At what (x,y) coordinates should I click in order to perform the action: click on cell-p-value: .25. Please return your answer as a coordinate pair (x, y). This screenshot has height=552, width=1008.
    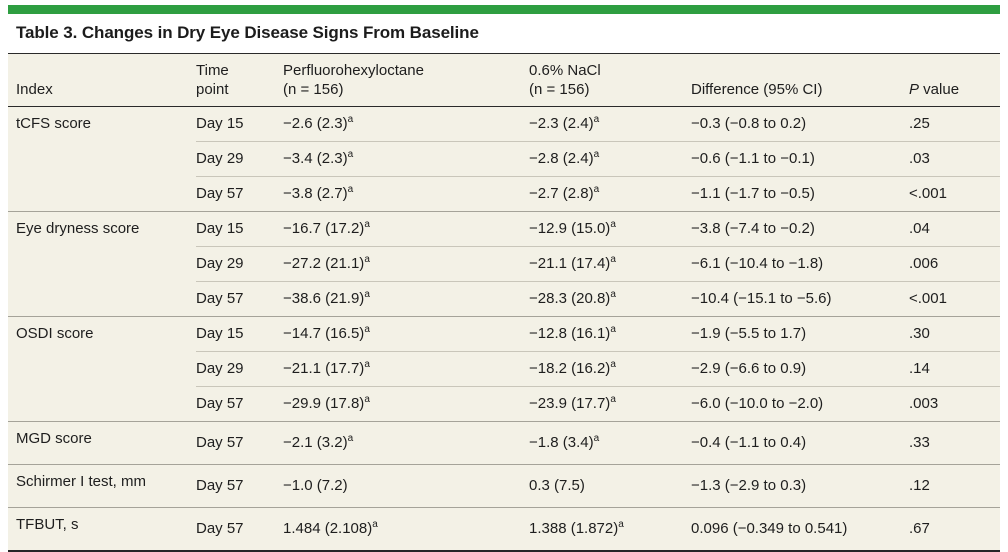
    Looking at the image, I should click on (919, 123).